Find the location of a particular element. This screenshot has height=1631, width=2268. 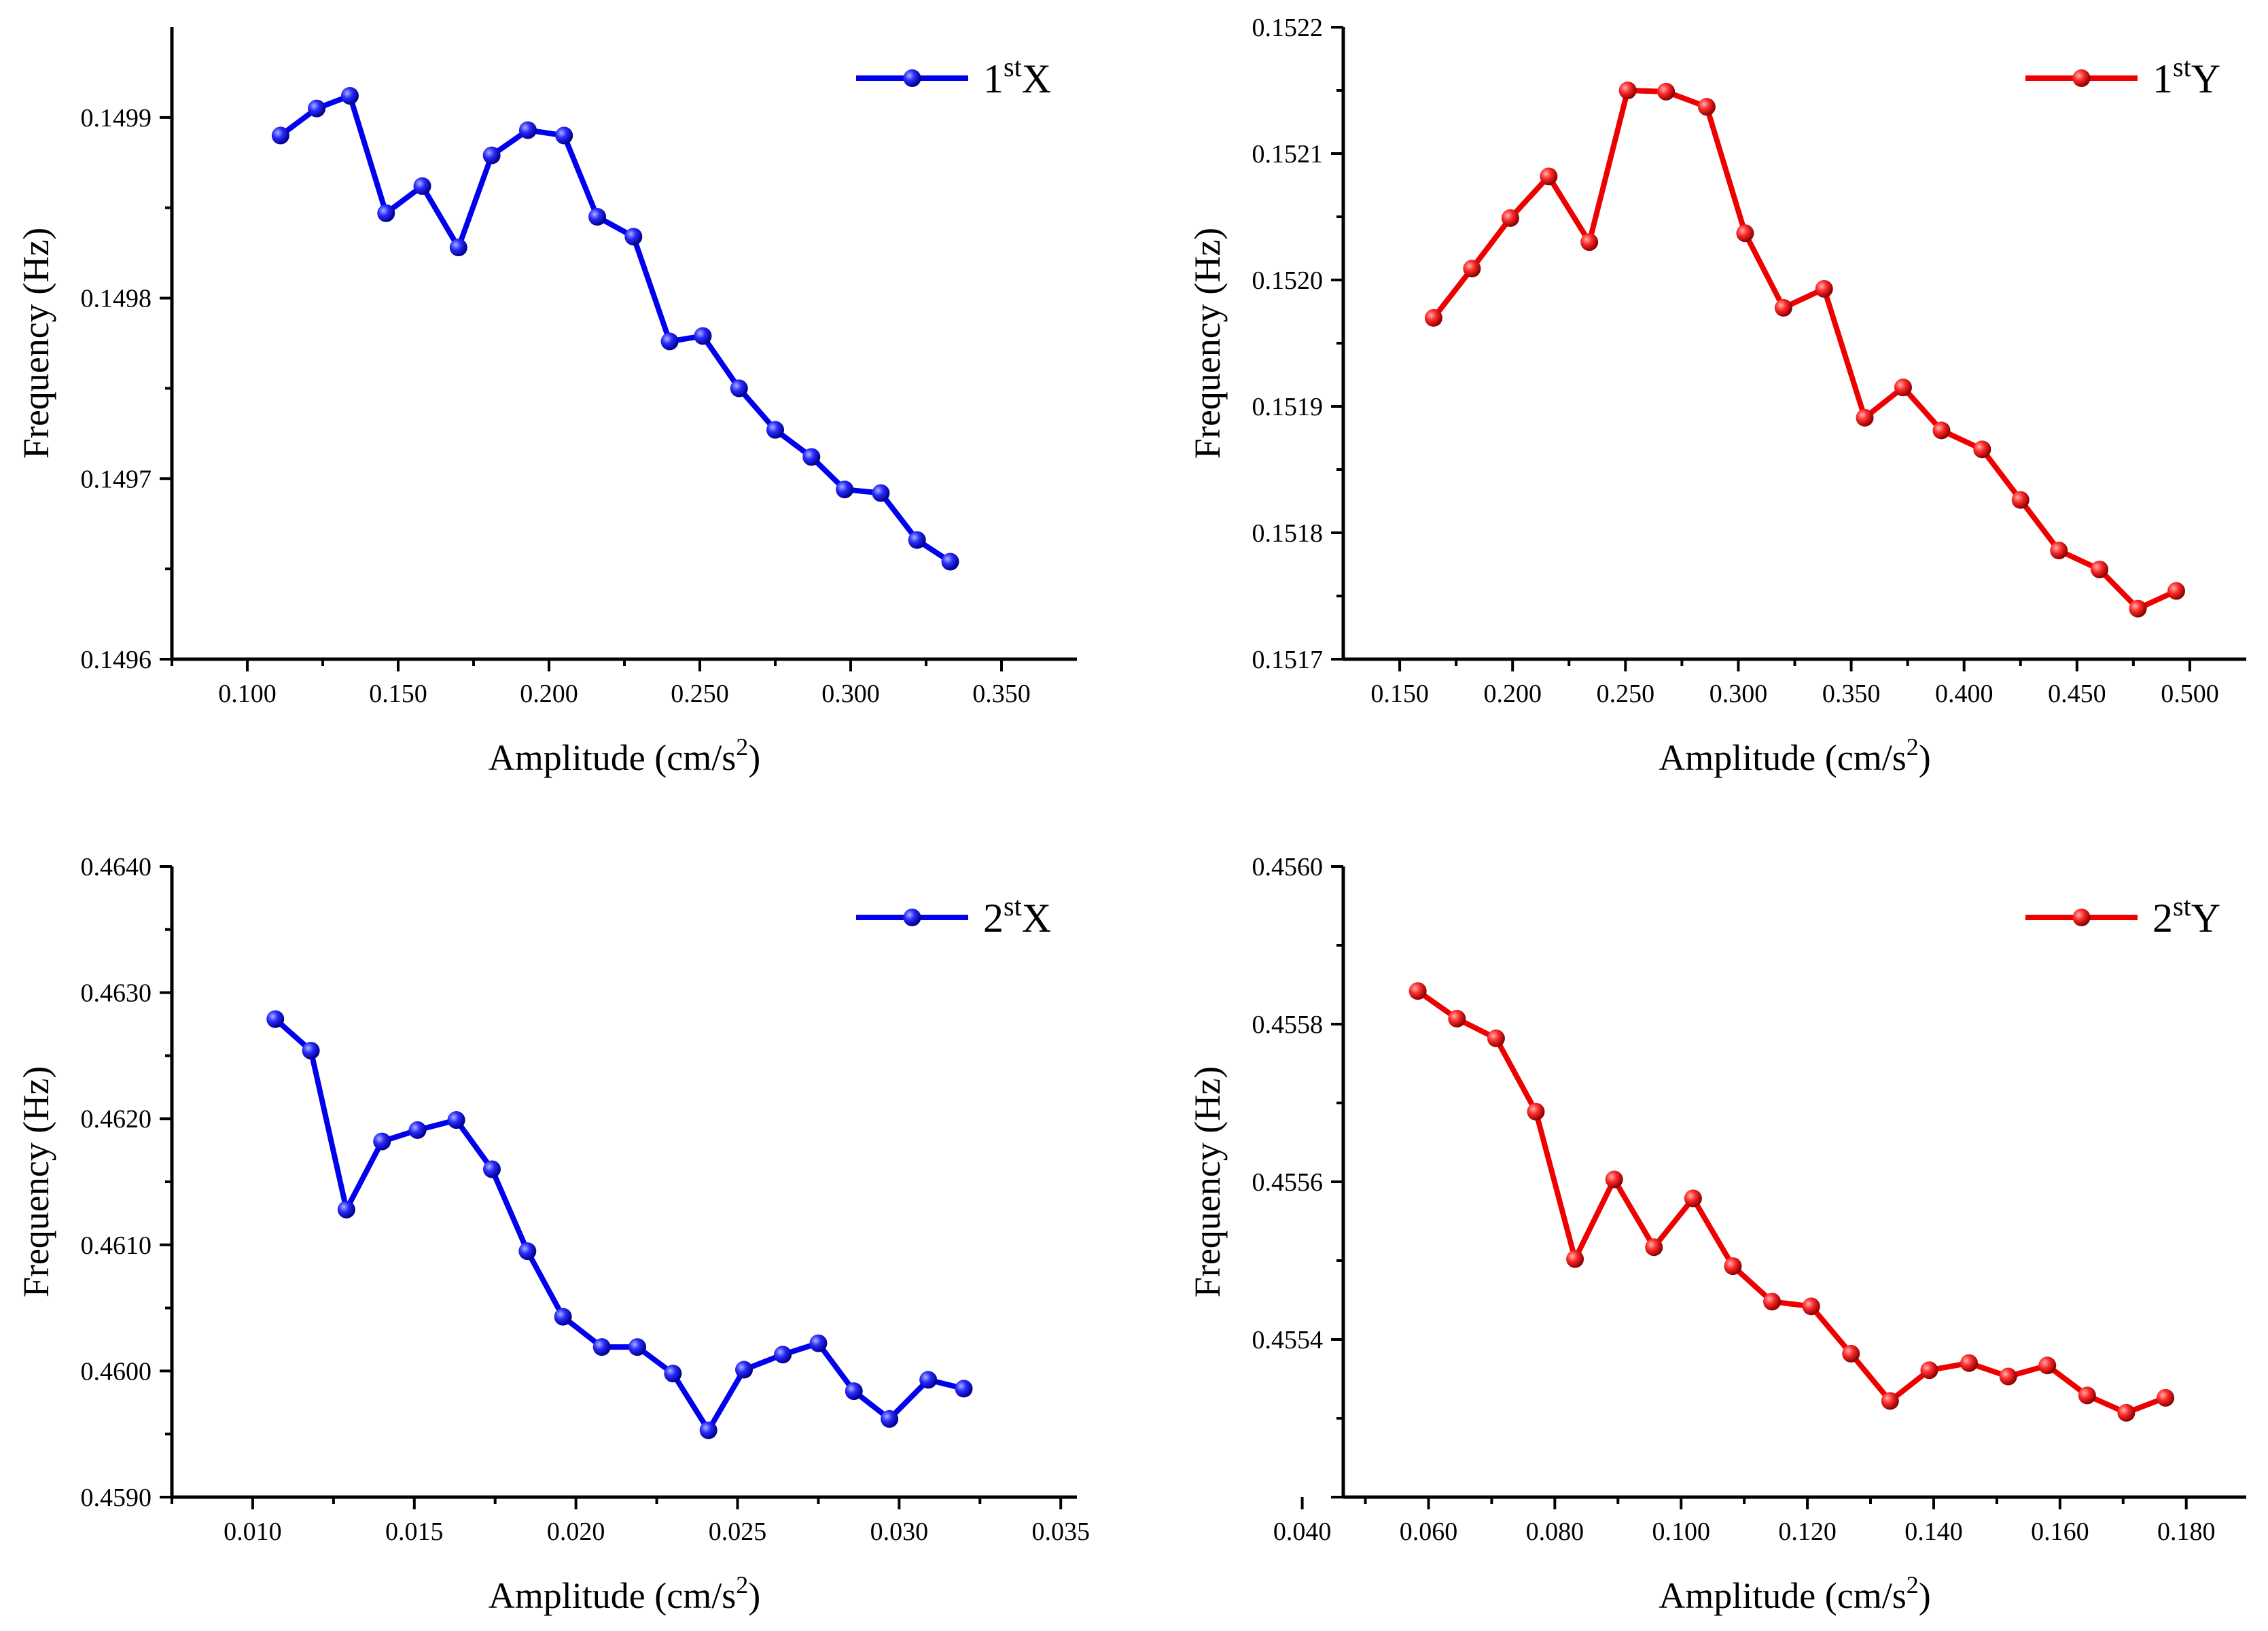

y-tick-label: 0.1518 is located at coordinates (1288, 533).